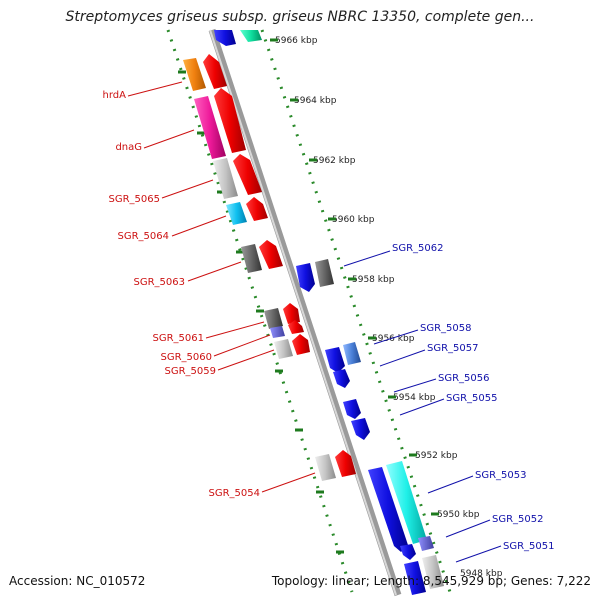 The height and width of the screenshot is (600, 600). I want to click on gene-label-SGR_5055: SGR_5055, so click(472, 398).